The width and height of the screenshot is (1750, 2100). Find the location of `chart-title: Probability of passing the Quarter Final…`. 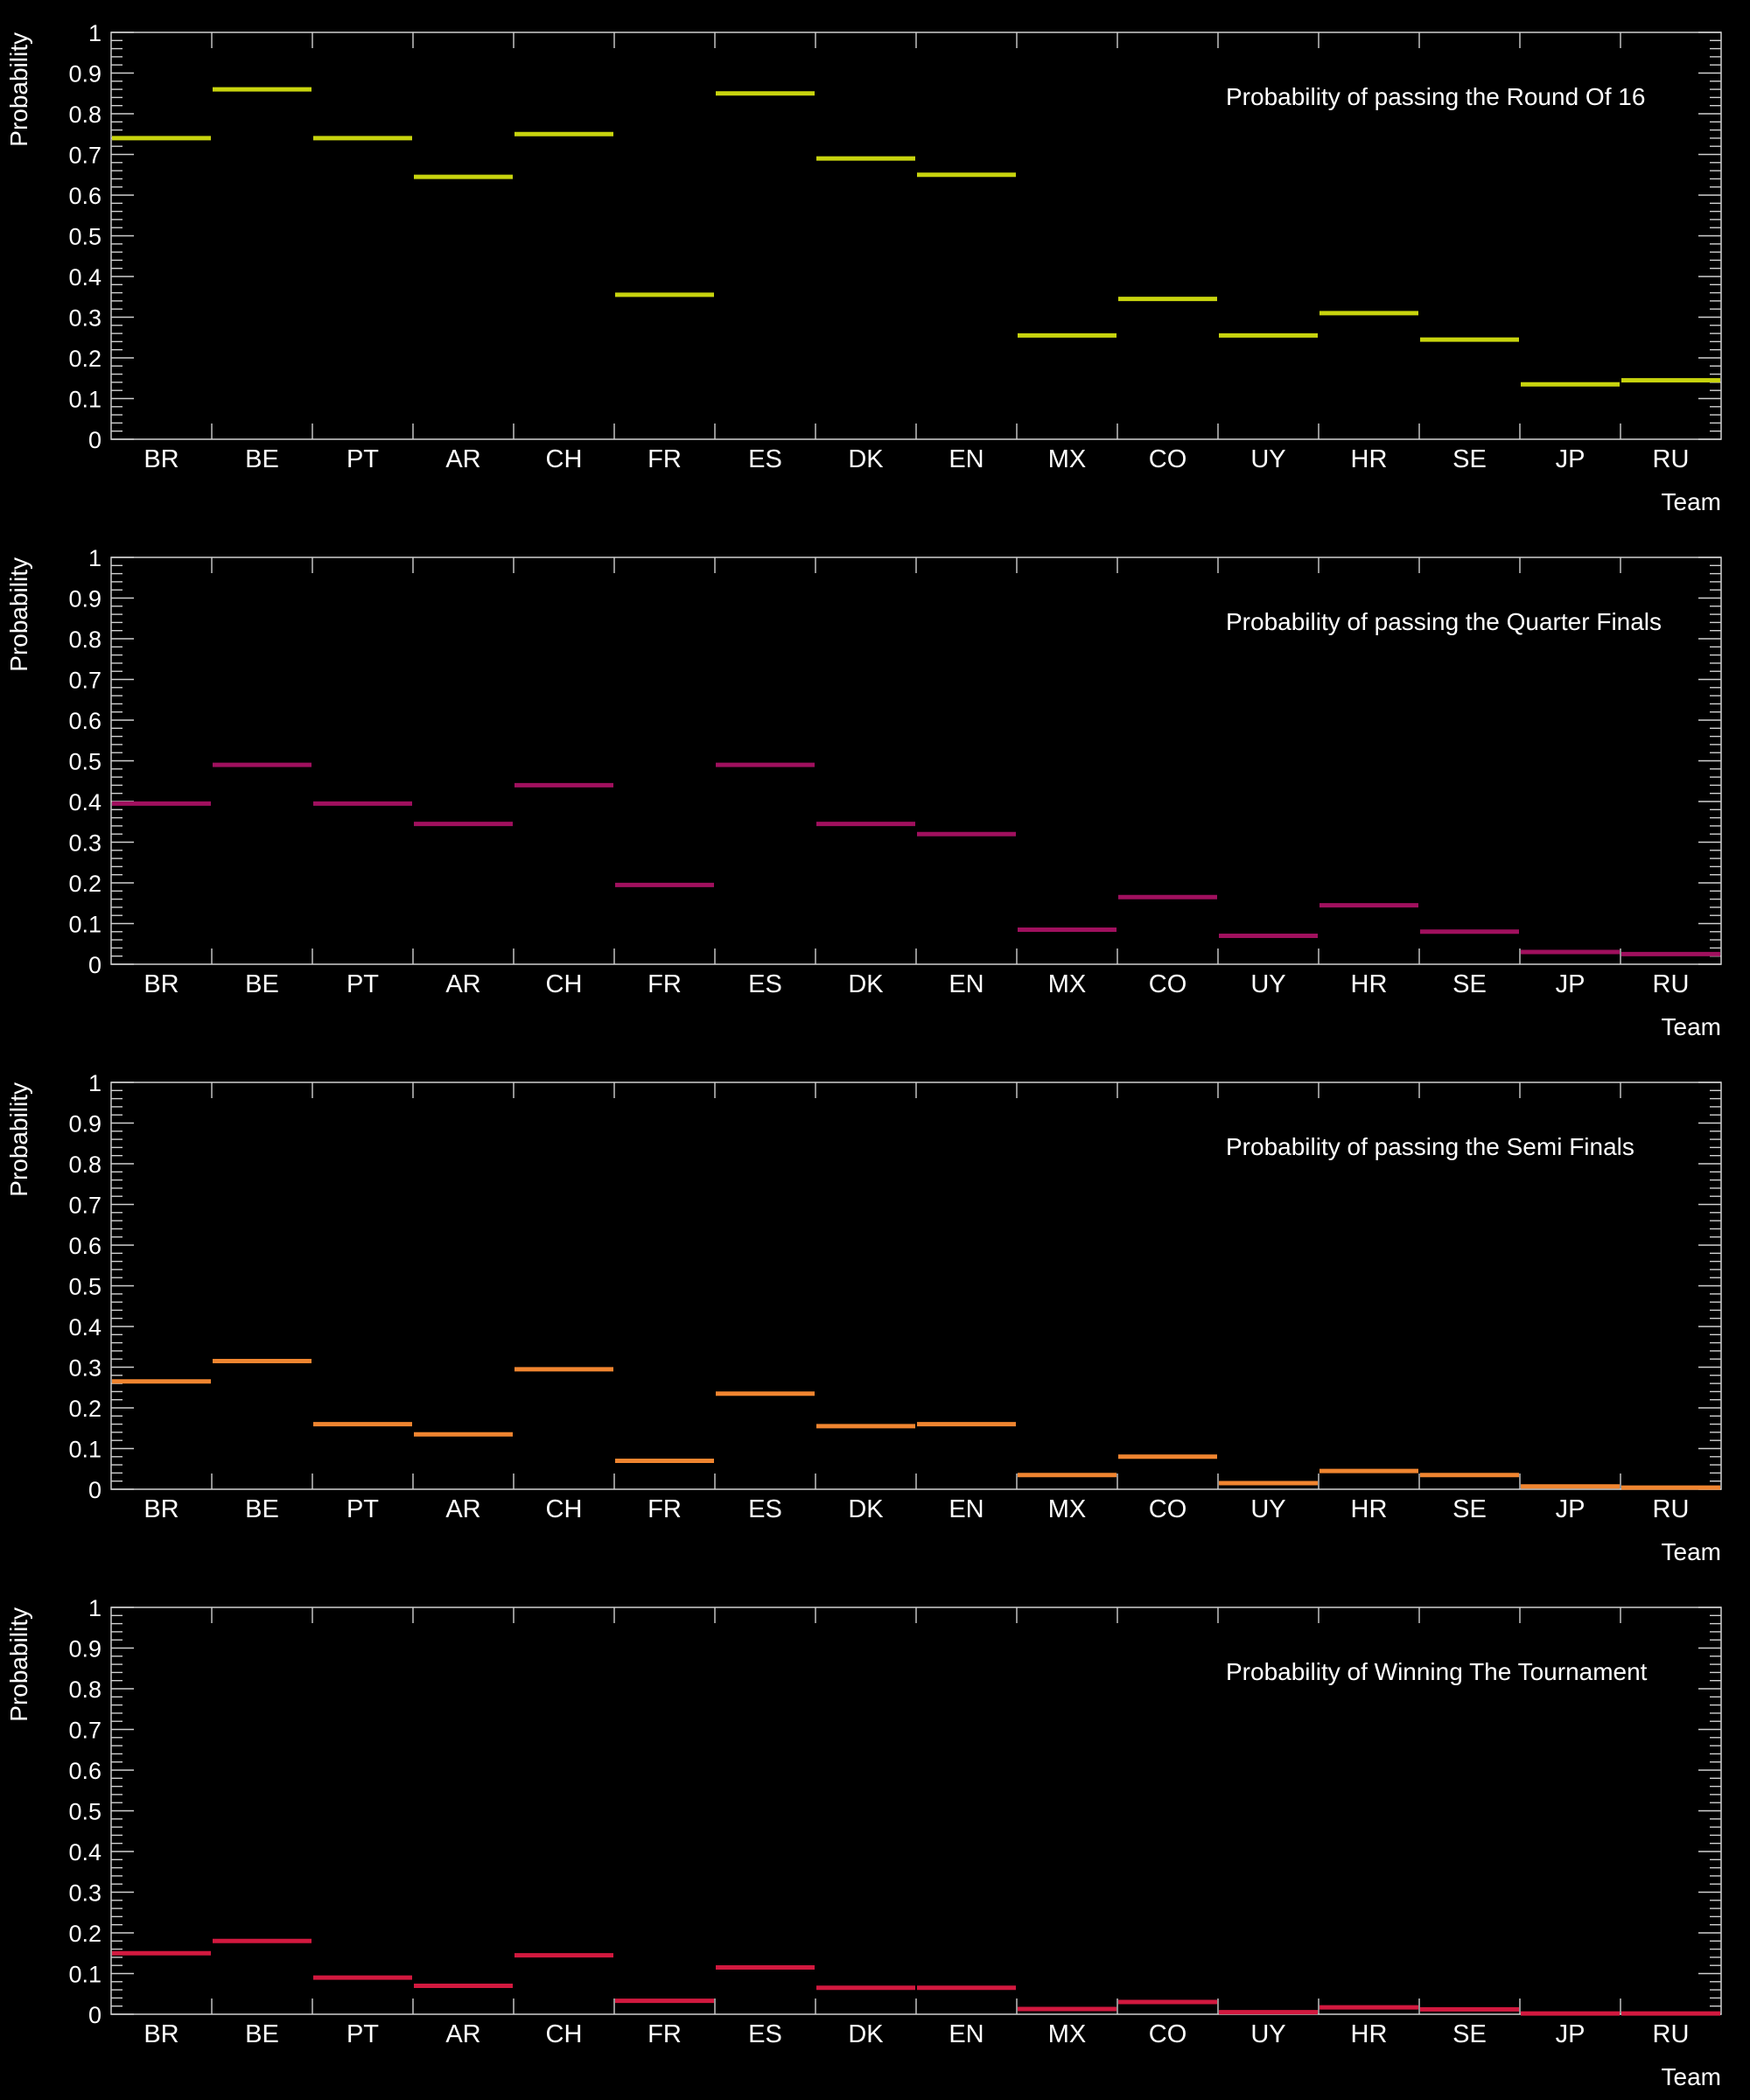

chart-title: Probability of passing the Quarter Final… is located at coordinates (1444, 621).